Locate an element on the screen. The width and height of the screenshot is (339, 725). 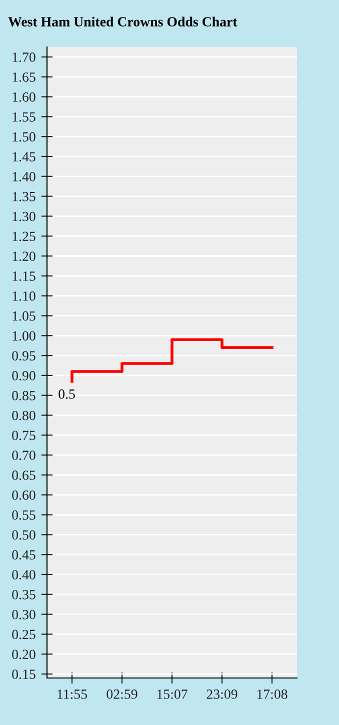
y-tick-label: 0.85 is located at coordinates (24, 395).